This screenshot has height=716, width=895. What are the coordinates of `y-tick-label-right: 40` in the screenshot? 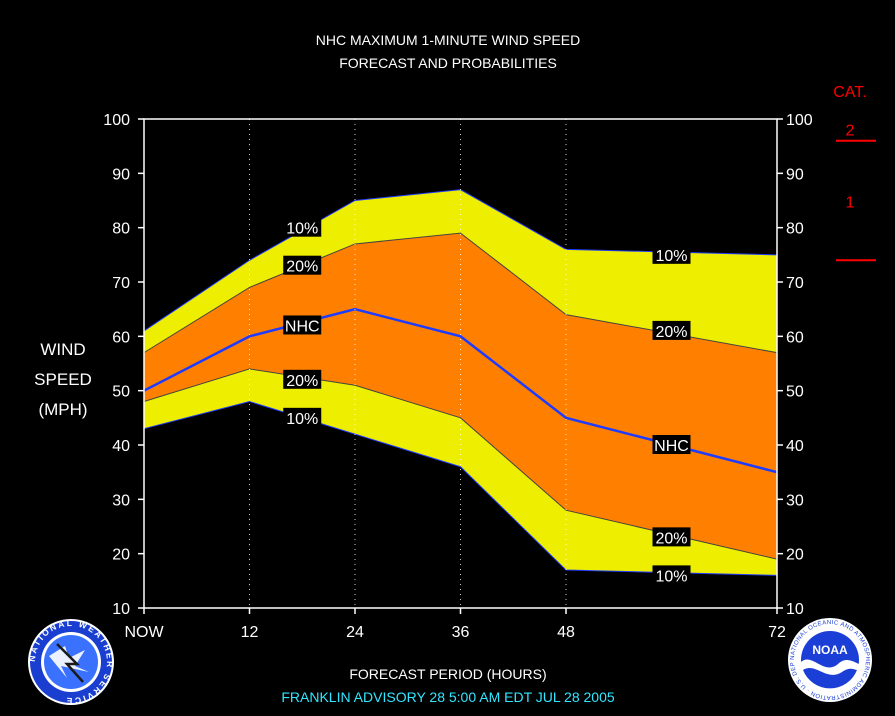 It's located at (795, 446).